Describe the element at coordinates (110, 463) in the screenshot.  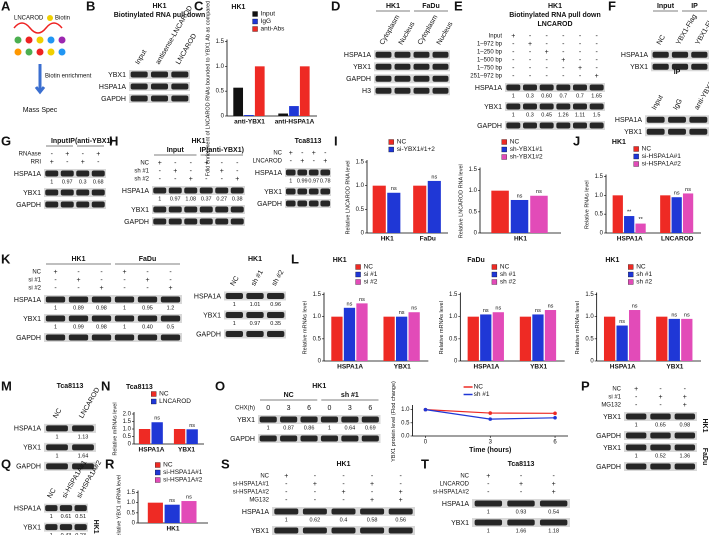
I see `panel-letter: R` at that location.